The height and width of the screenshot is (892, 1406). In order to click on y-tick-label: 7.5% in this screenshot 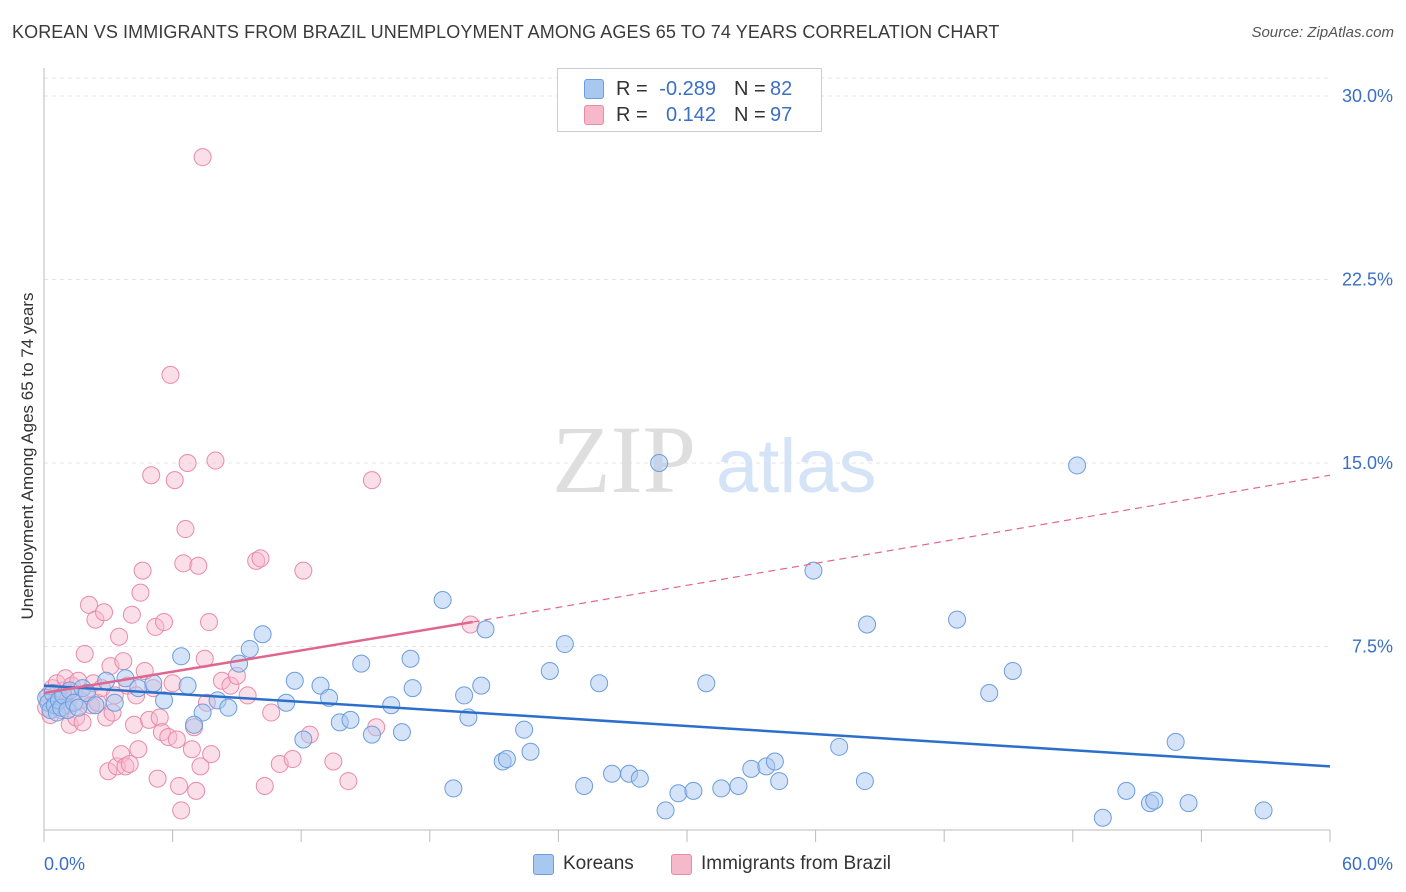, I will do `click(1372, 647)`.